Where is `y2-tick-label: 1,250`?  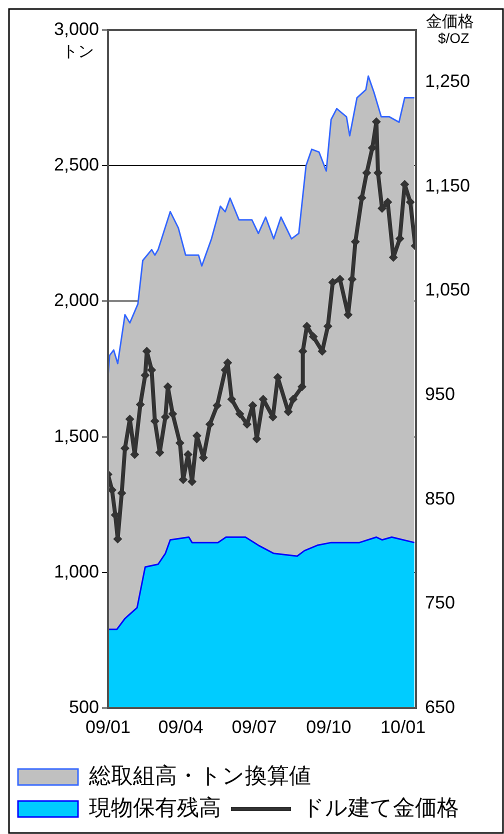 y2-tick-label: 1,250 is located at coordinates (447, 81).